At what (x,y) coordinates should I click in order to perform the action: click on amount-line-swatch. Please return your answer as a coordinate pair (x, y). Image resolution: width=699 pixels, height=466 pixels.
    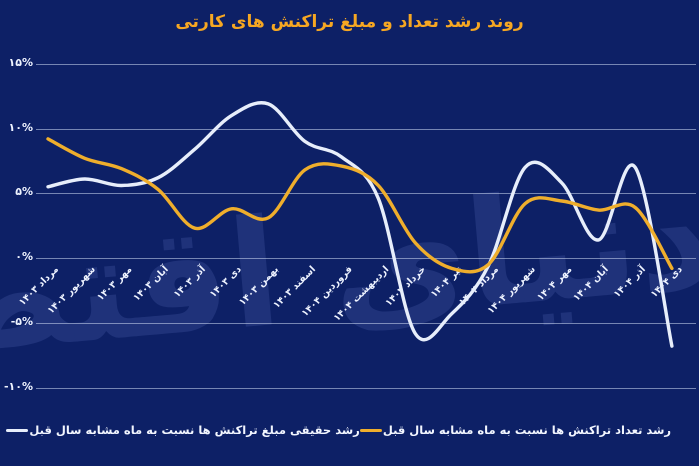
    Looking at the image, I should click on (17, 430).